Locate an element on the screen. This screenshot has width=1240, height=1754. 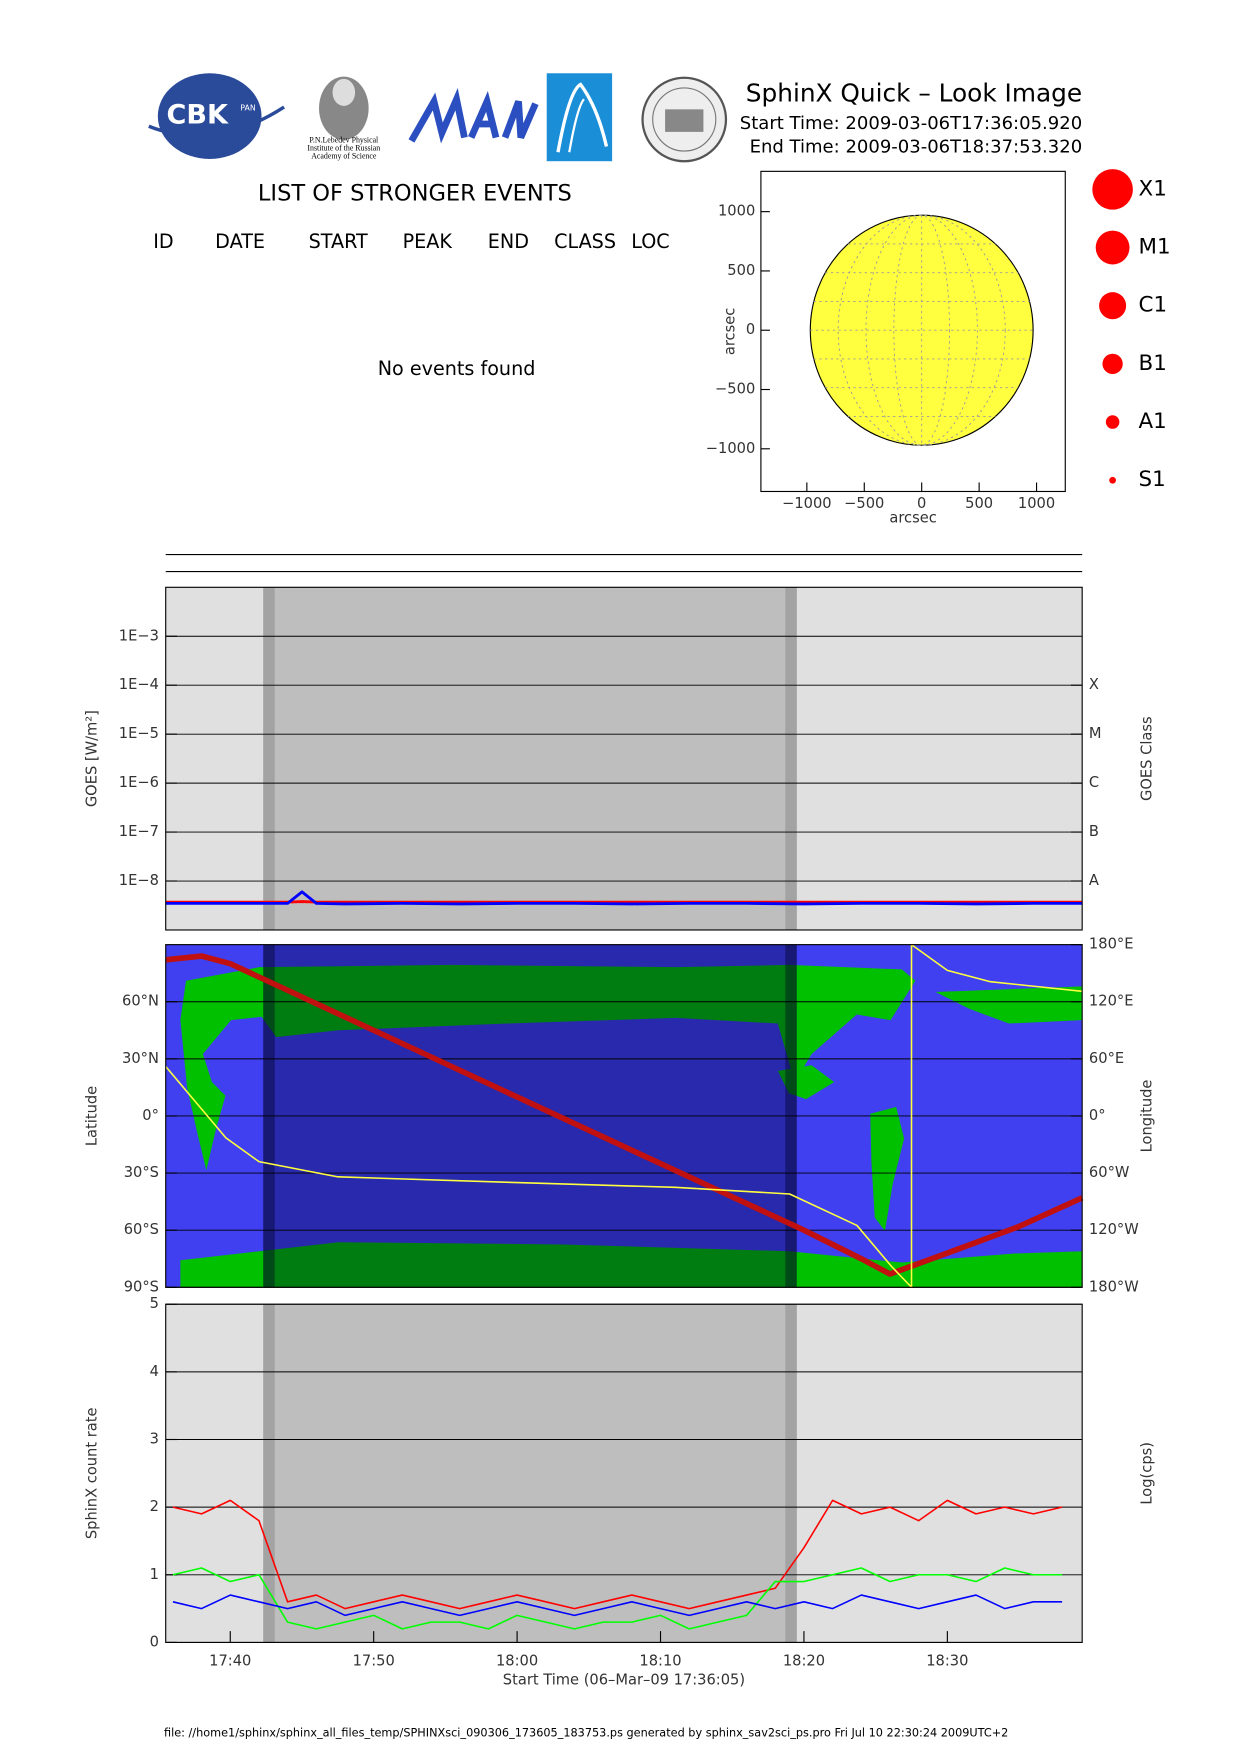
logo-text: P.N.Lebedev Physical is located at coordinates (344, 140).